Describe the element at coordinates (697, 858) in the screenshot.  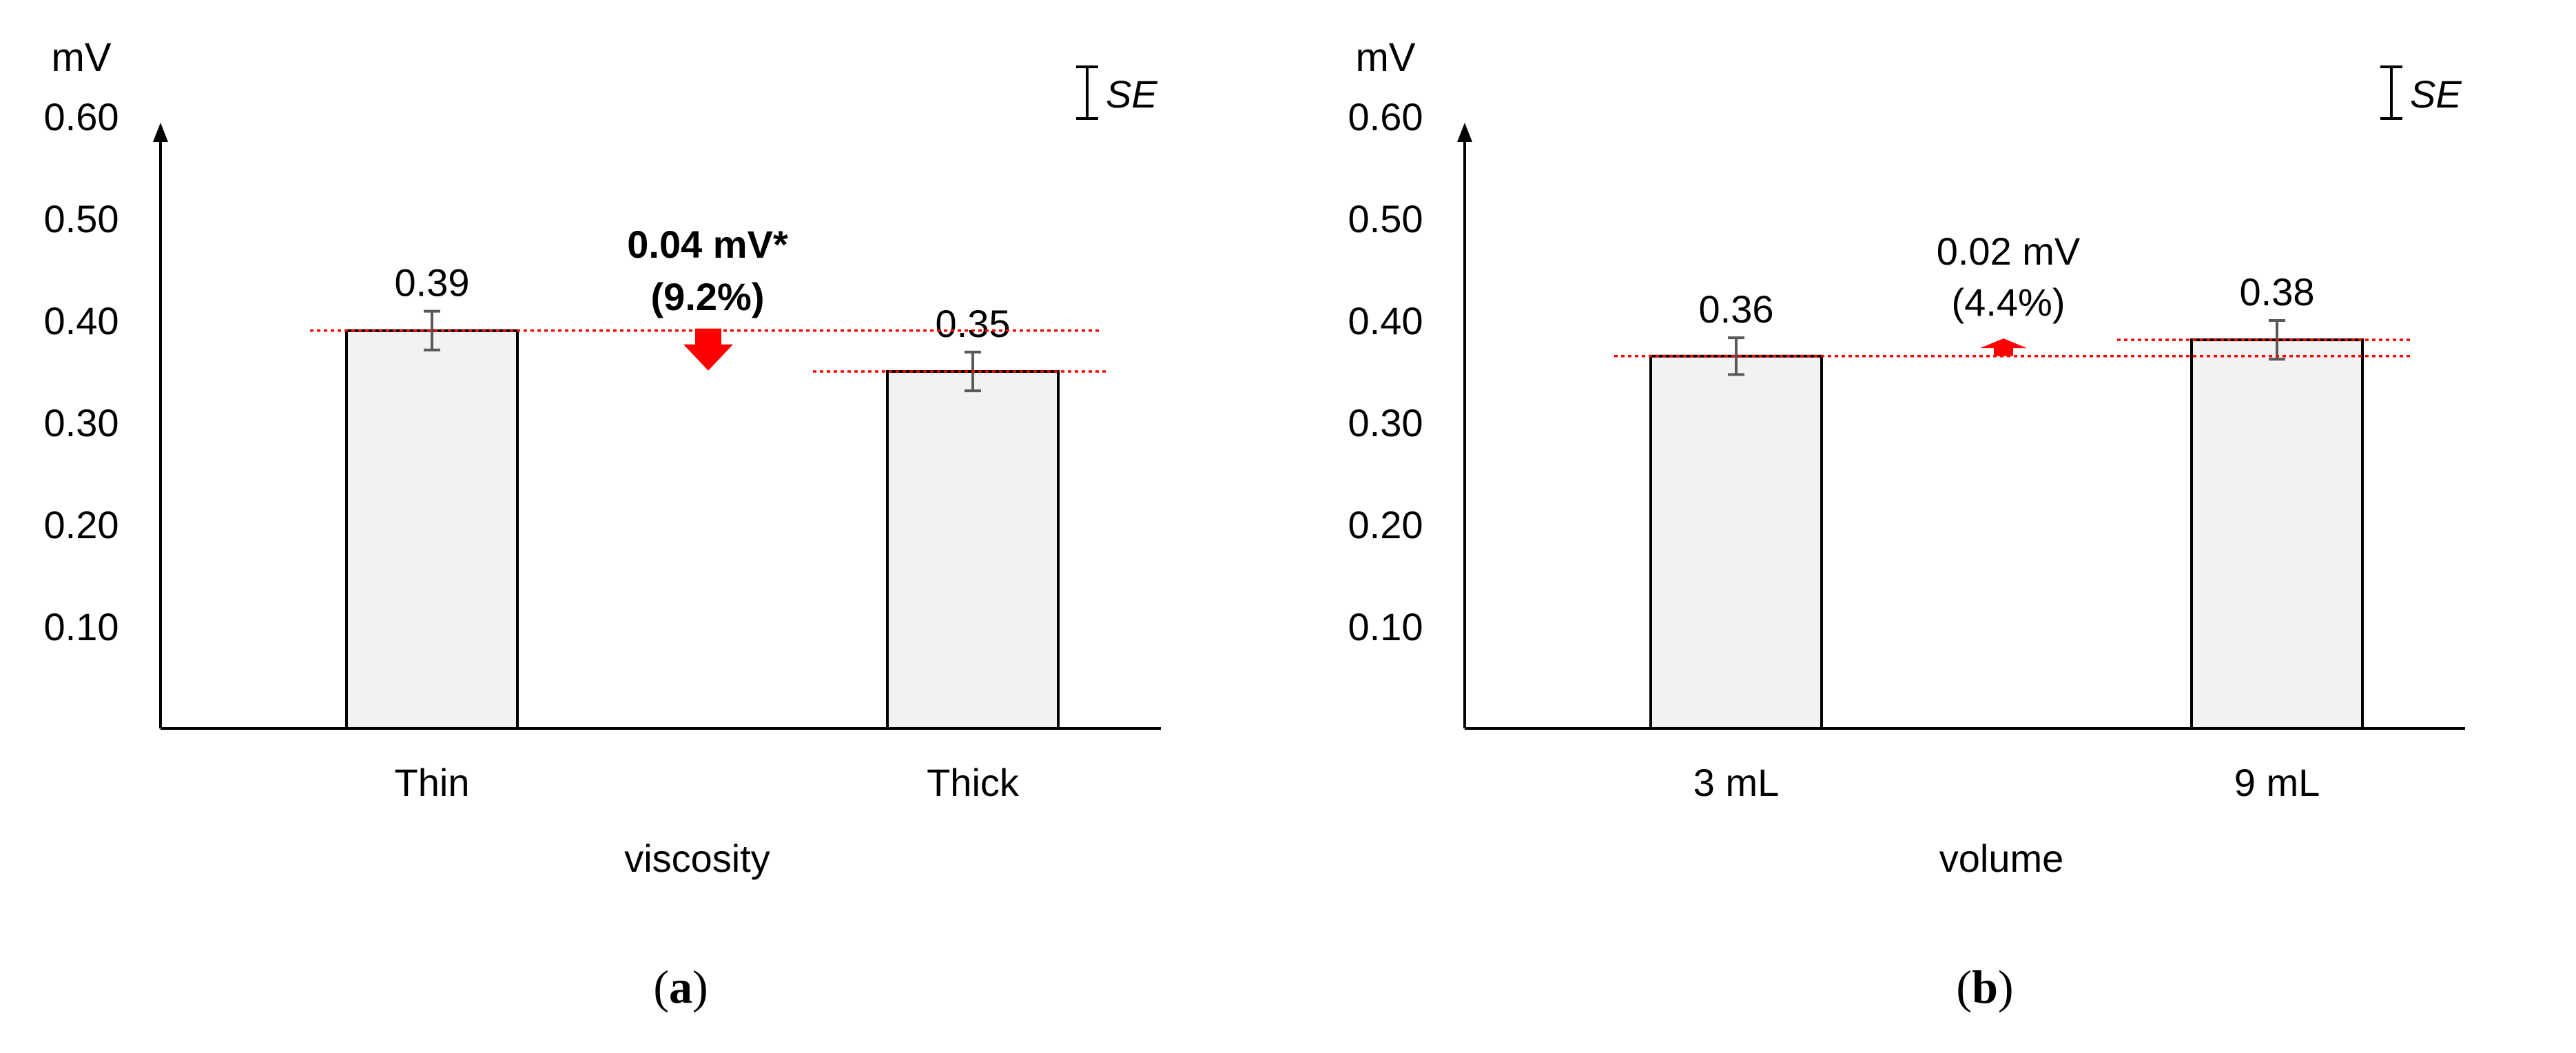
I see `x-axis-title: viscosity` at that location.